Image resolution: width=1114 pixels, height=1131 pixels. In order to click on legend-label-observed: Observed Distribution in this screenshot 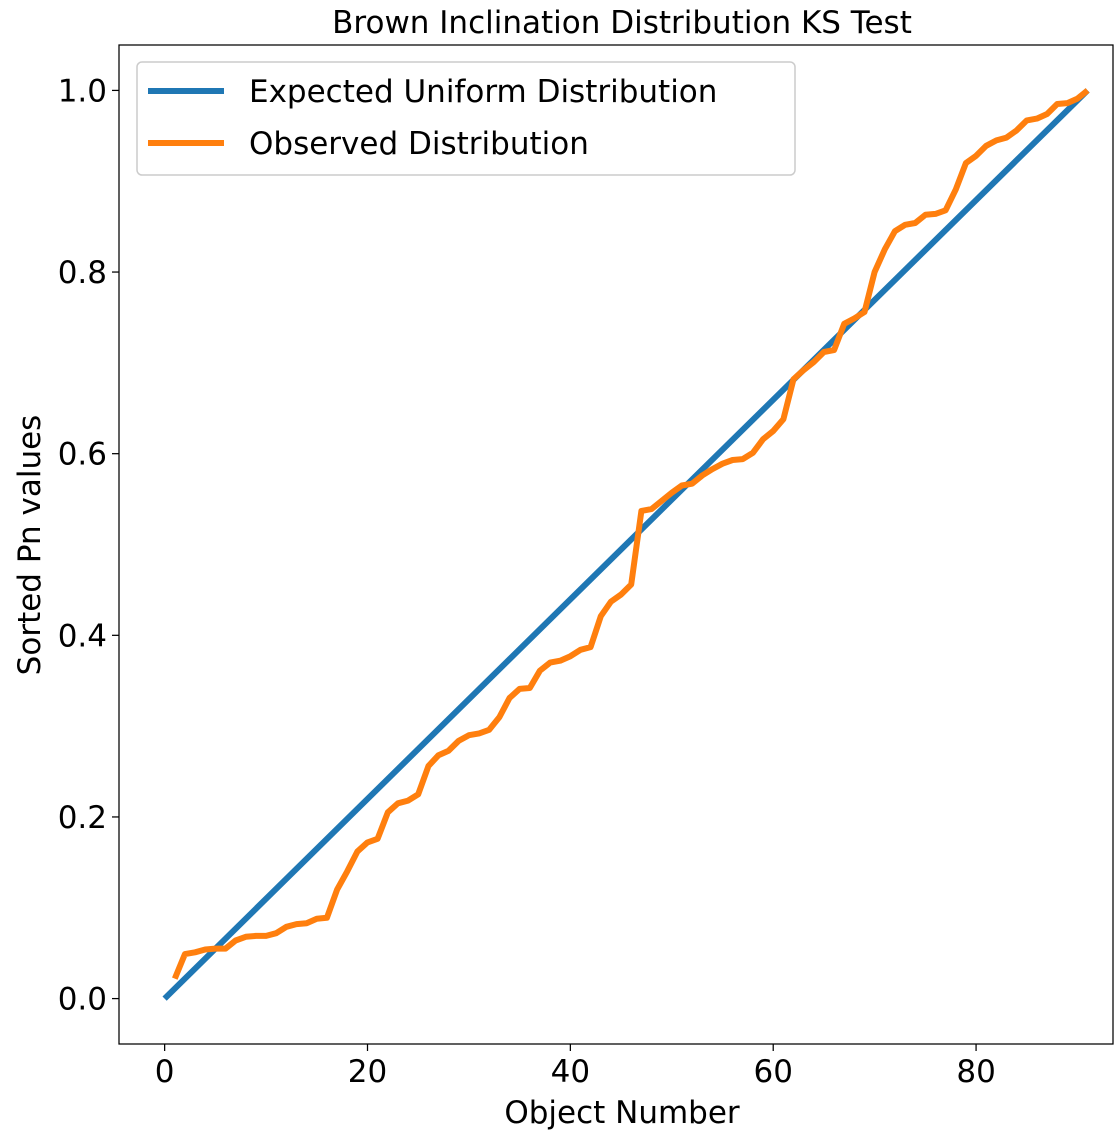, I will do `click(419, 144)`.